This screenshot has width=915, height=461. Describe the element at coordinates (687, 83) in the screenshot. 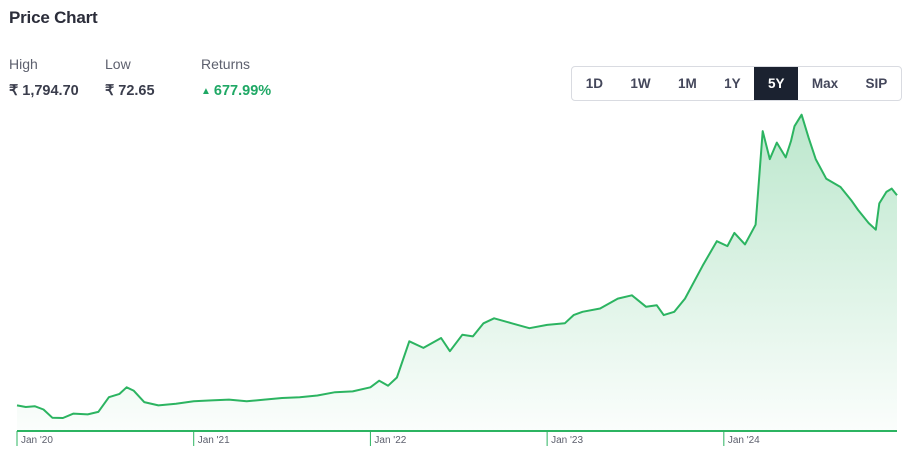

I see `range-1m-button: 1M` at that location.